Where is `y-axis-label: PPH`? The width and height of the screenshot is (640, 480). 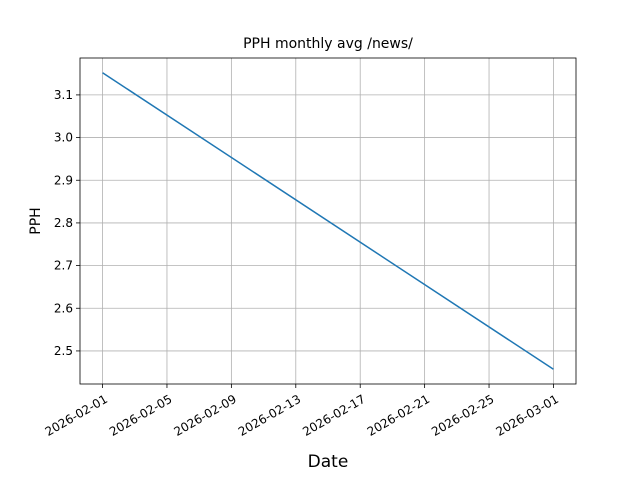
y-axis-label: PPH is located at coordinates (36, 220).